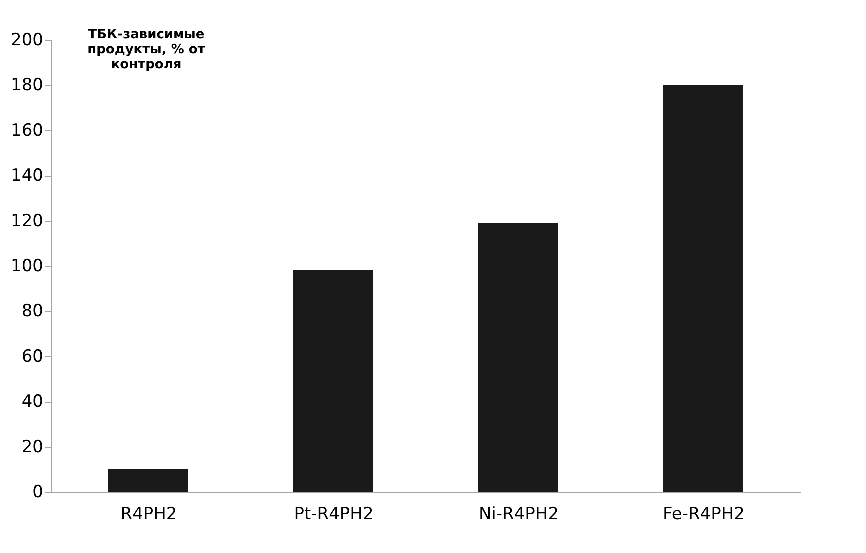 Image resolution: width=866 pixels, height=553 pixels. Describe the element at coordinates (38, 492) in the screenshot. I see `y-tick-label: 0` at that location.